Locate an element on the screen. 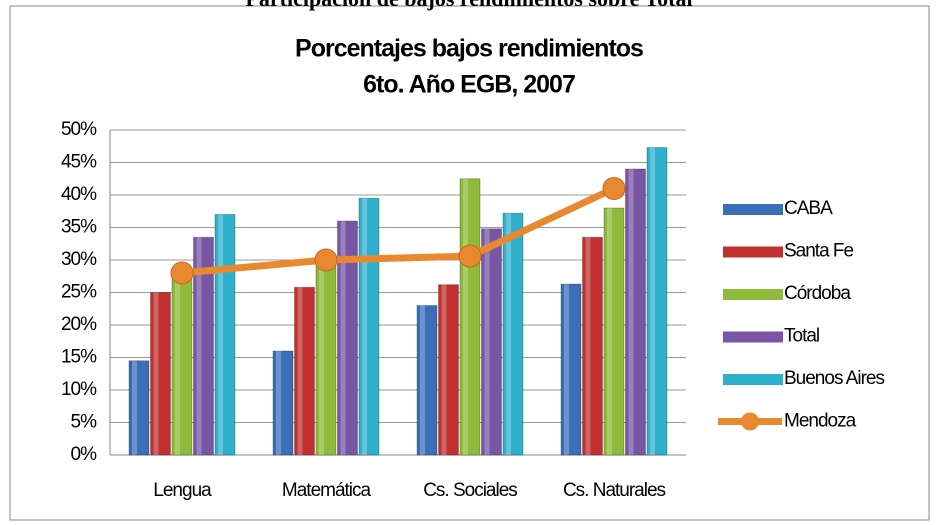 Image resolution: width=938 pixels, height=525 pixels. legend-label: CABA is located at coordinates (808, 208).